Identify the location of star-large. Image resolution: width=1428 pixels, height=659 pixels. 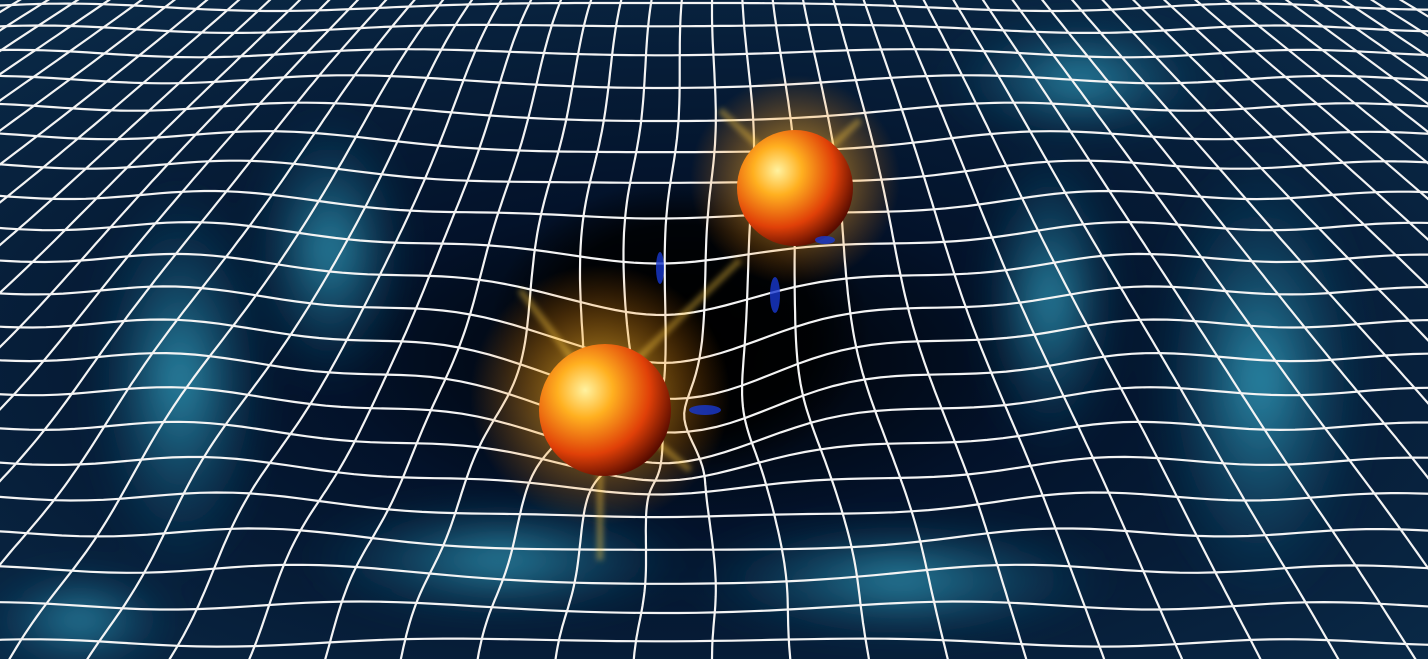
(605, 410).